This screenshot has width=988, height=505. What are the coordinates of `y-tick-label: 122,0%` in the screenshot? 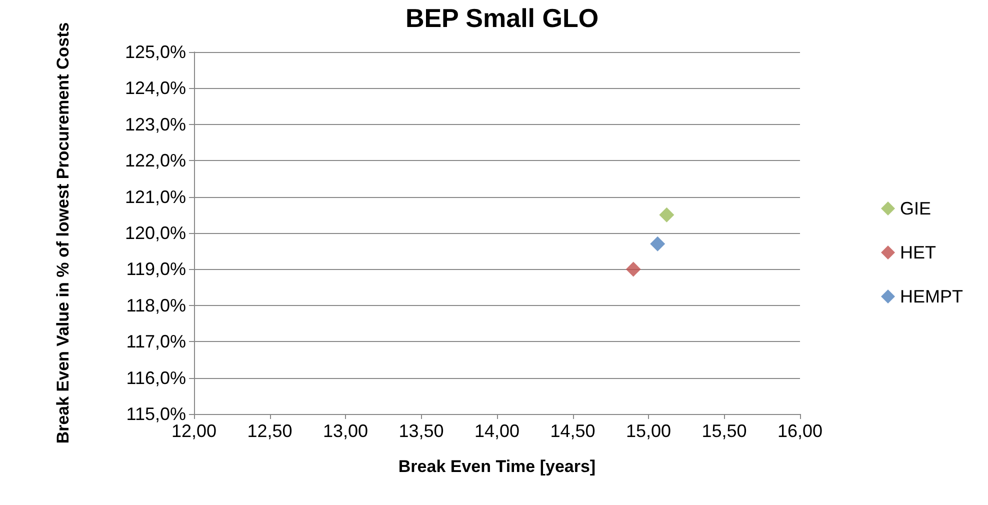 It's located at (155, 160).